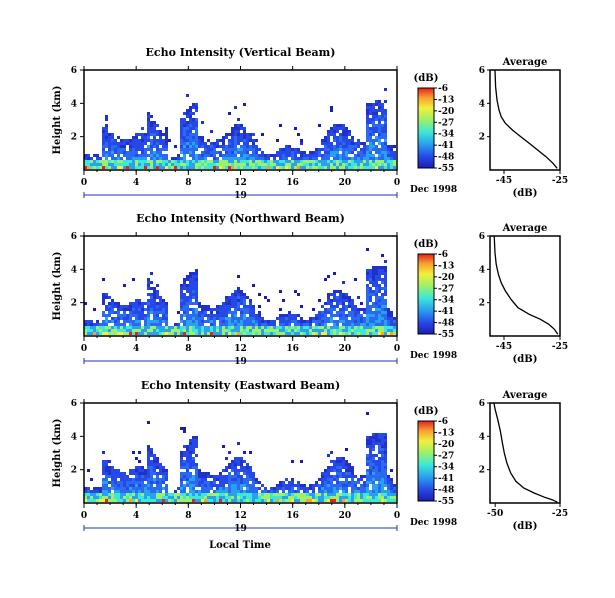 This screenshot has height=598, width=615. I want to click on colorbar-label: (dB), so click(426, 411).